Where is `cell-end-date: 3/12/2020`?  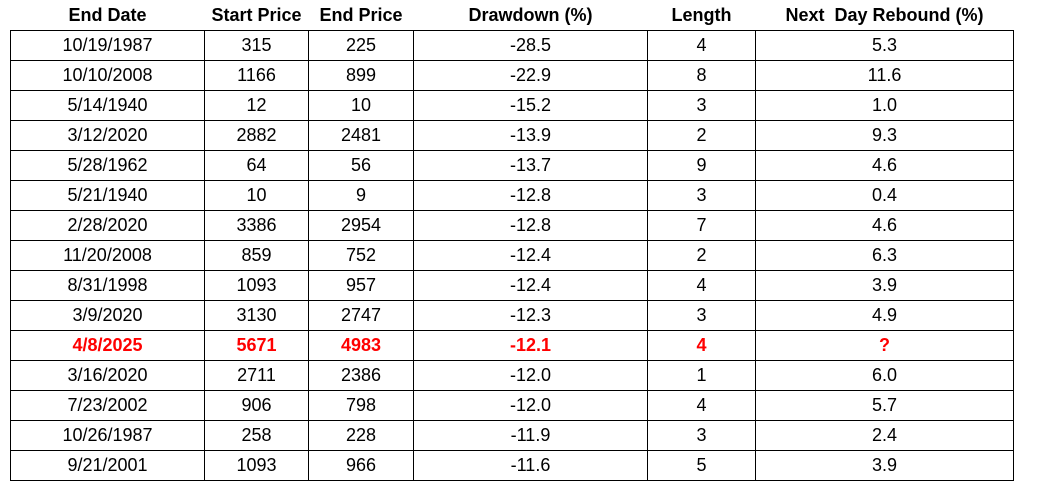 cell-end-date: 3/12/2020 is located at coordinates (107, 135).